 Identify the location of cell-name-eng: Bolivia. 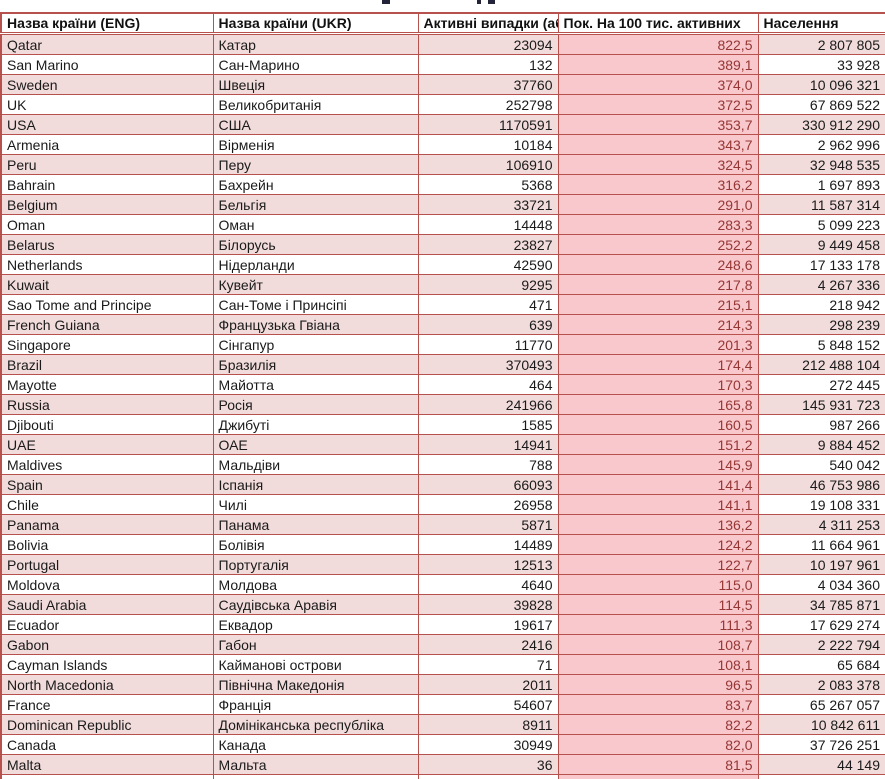
(107, 544).